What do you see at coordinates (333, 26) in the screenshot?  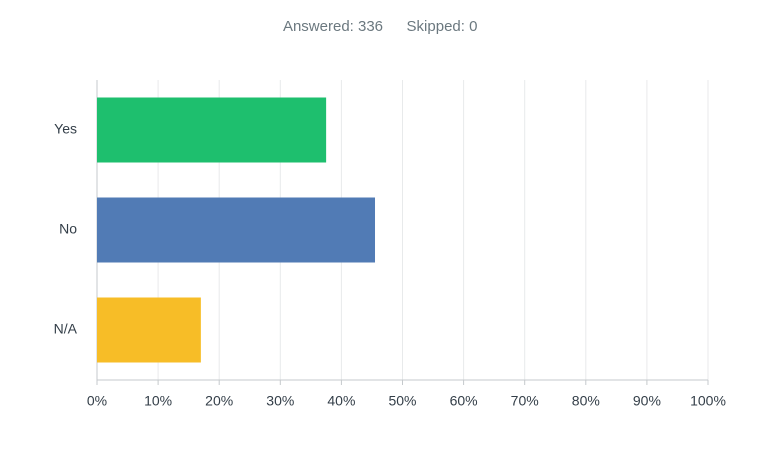 I see `answered-count: Answered: 336` at bounding box center [333, 26].